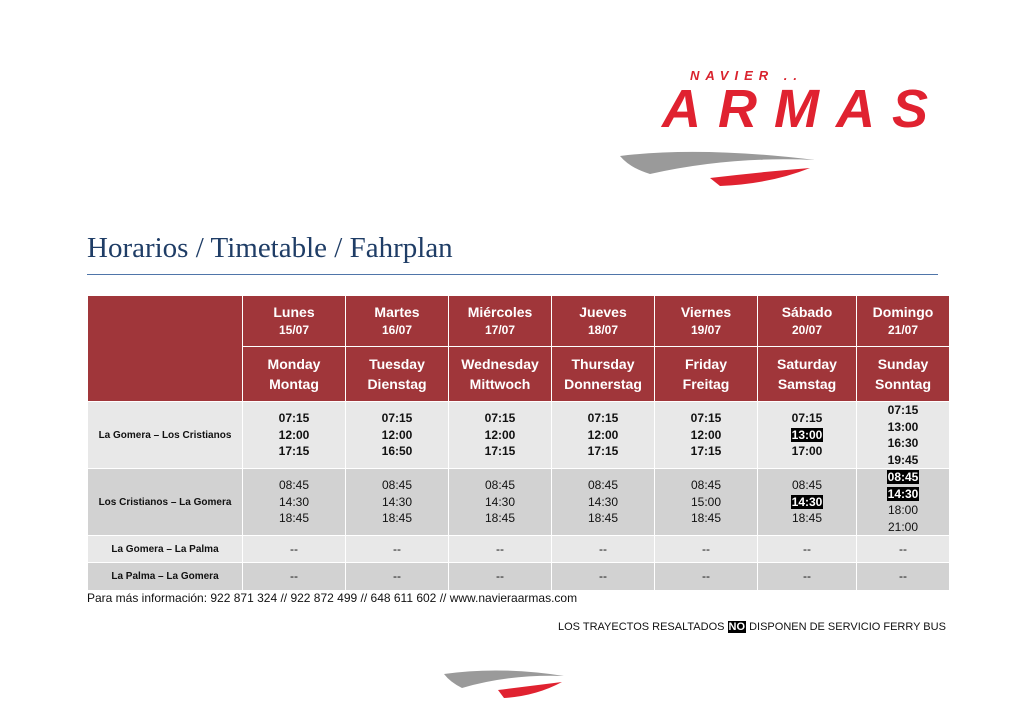 Image resolution: width=1024 pixels, height=724 pixels. What do you see at coordinates (903, 364) in the screenshot?
I see `day-name-en: Sunday` at bounding box center [903, 364].